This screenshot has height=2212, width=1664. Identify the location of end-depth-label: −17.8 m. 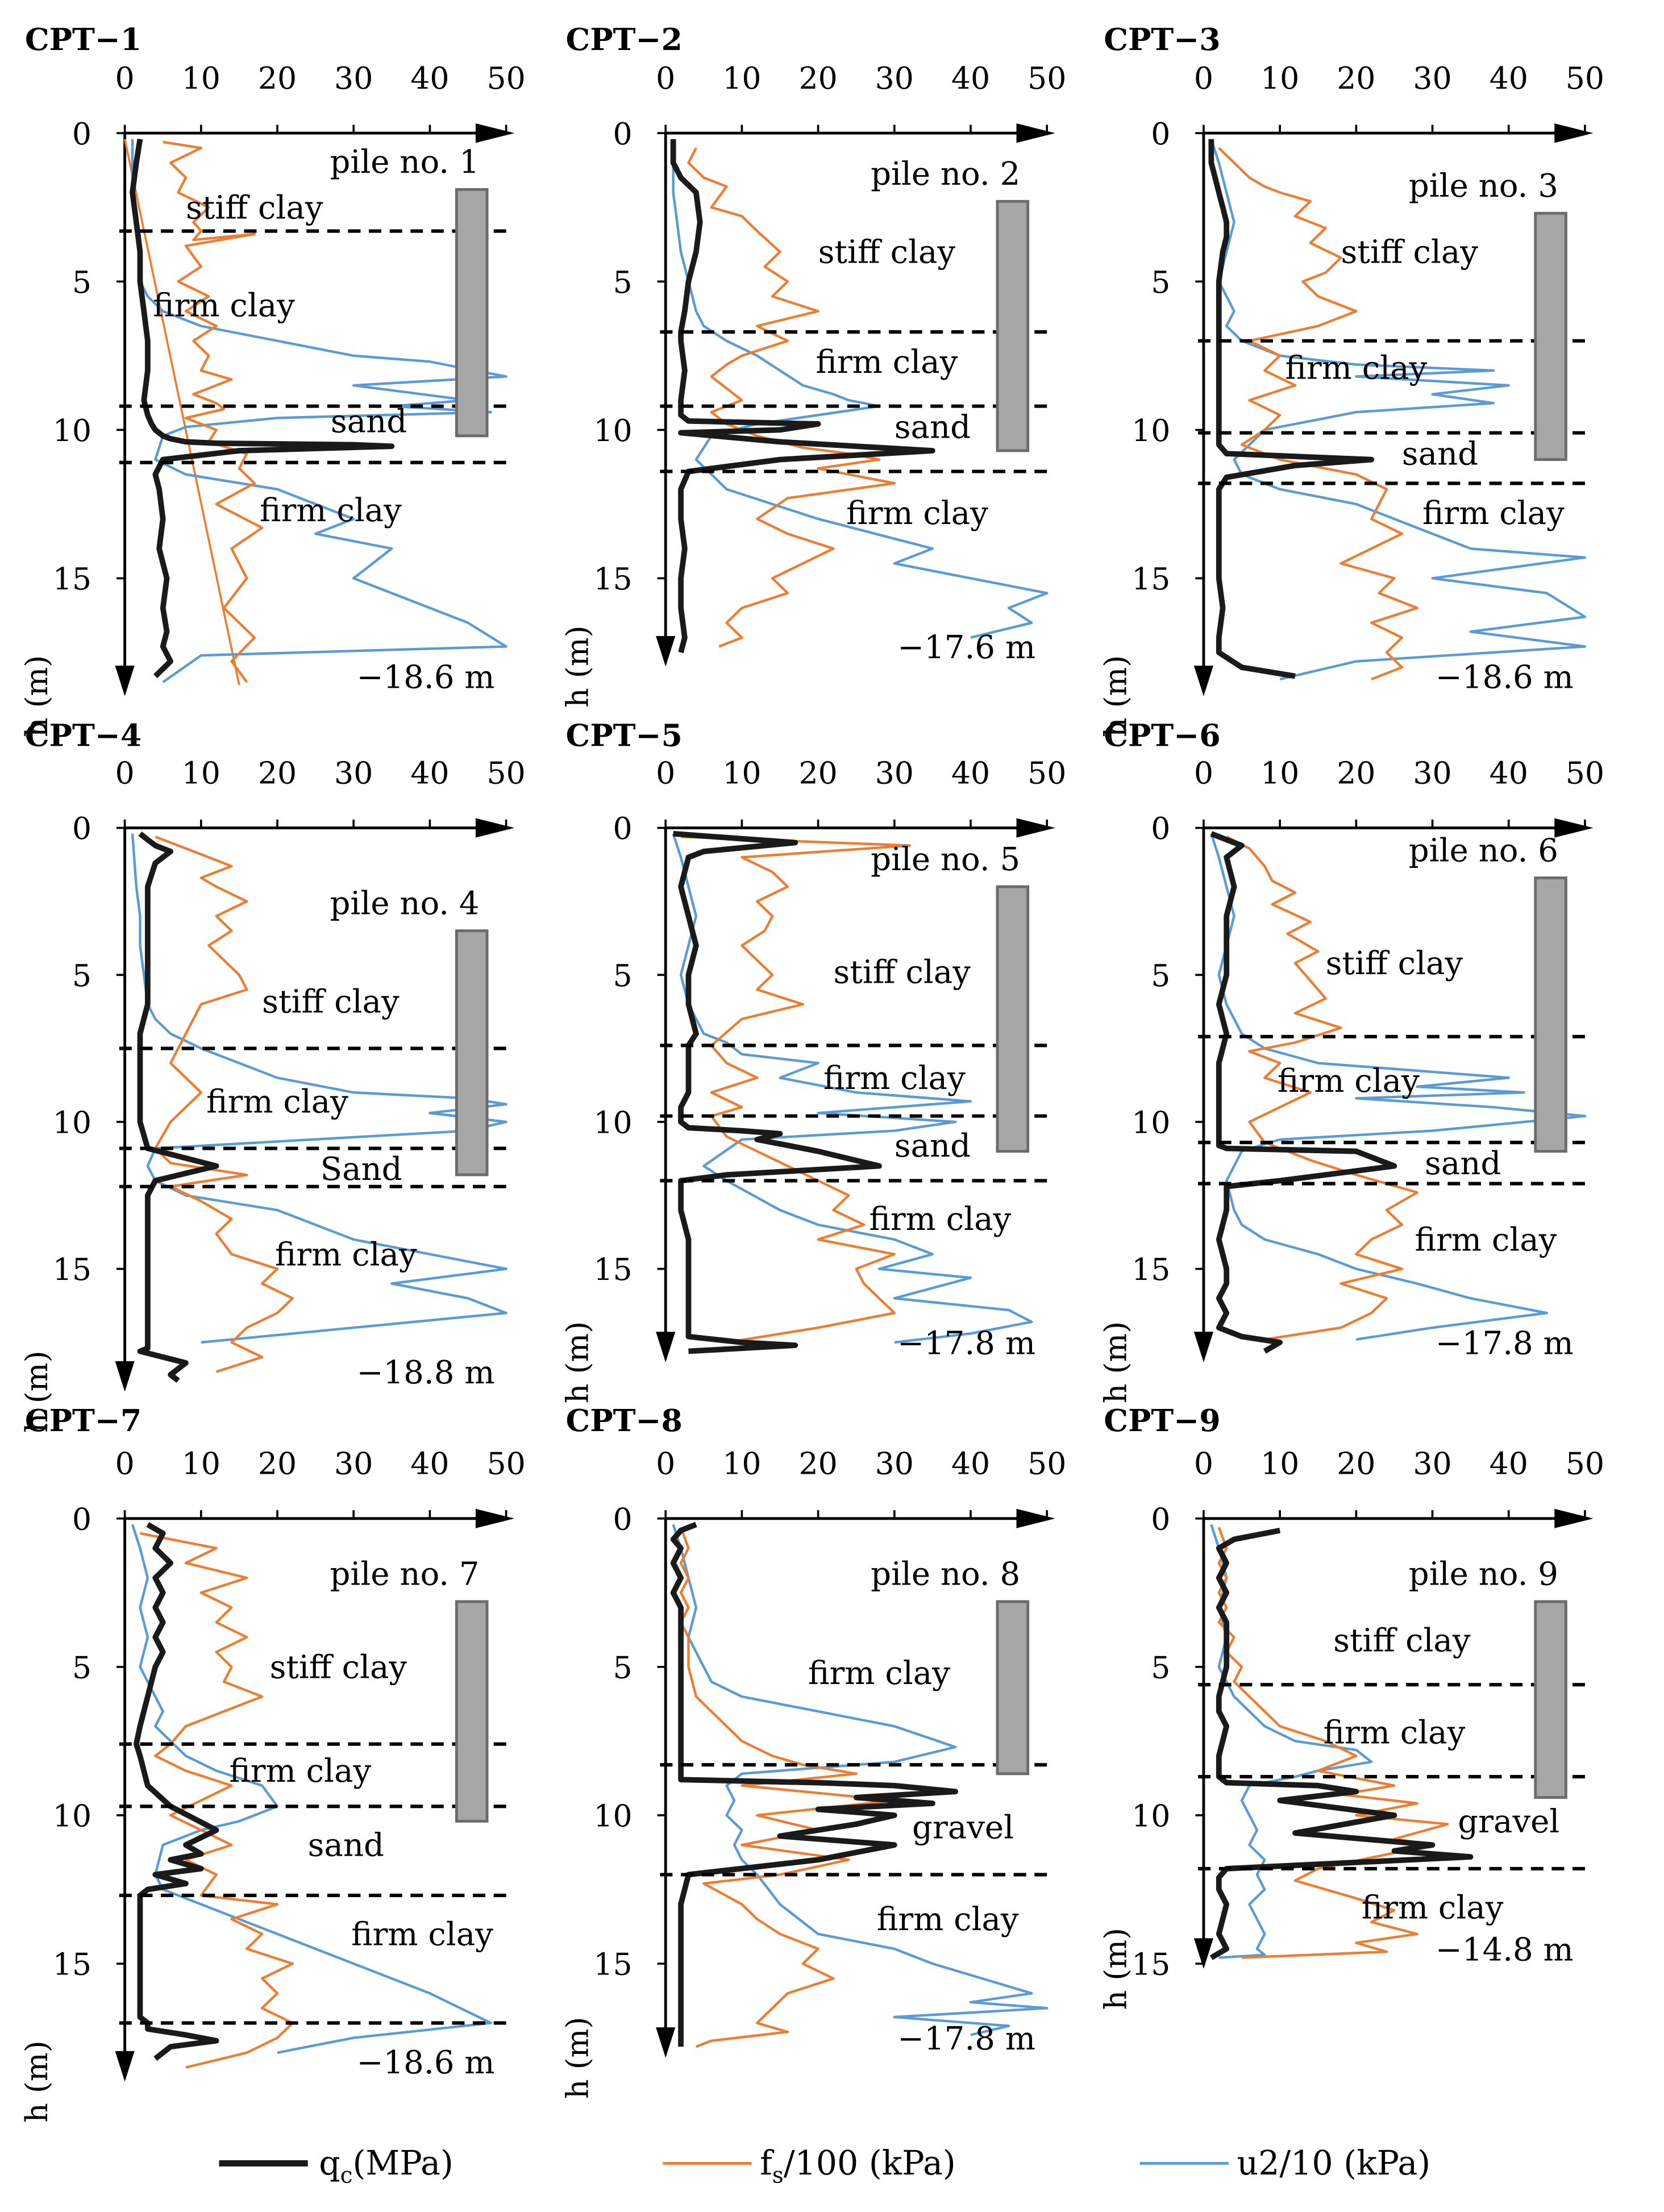
(1505, 1344).